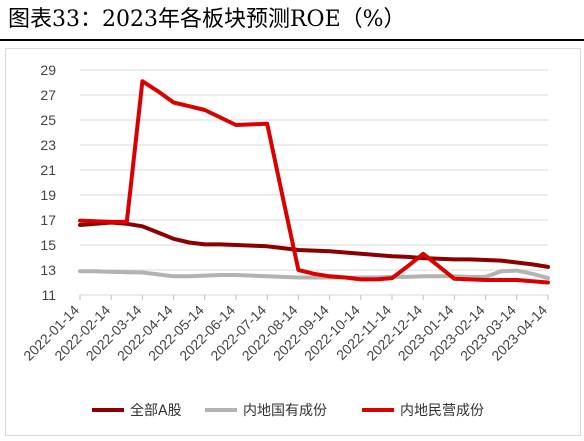  I want to click on legend: 全部A股 内地国有成份 内地民营成份, so click(288, 410).